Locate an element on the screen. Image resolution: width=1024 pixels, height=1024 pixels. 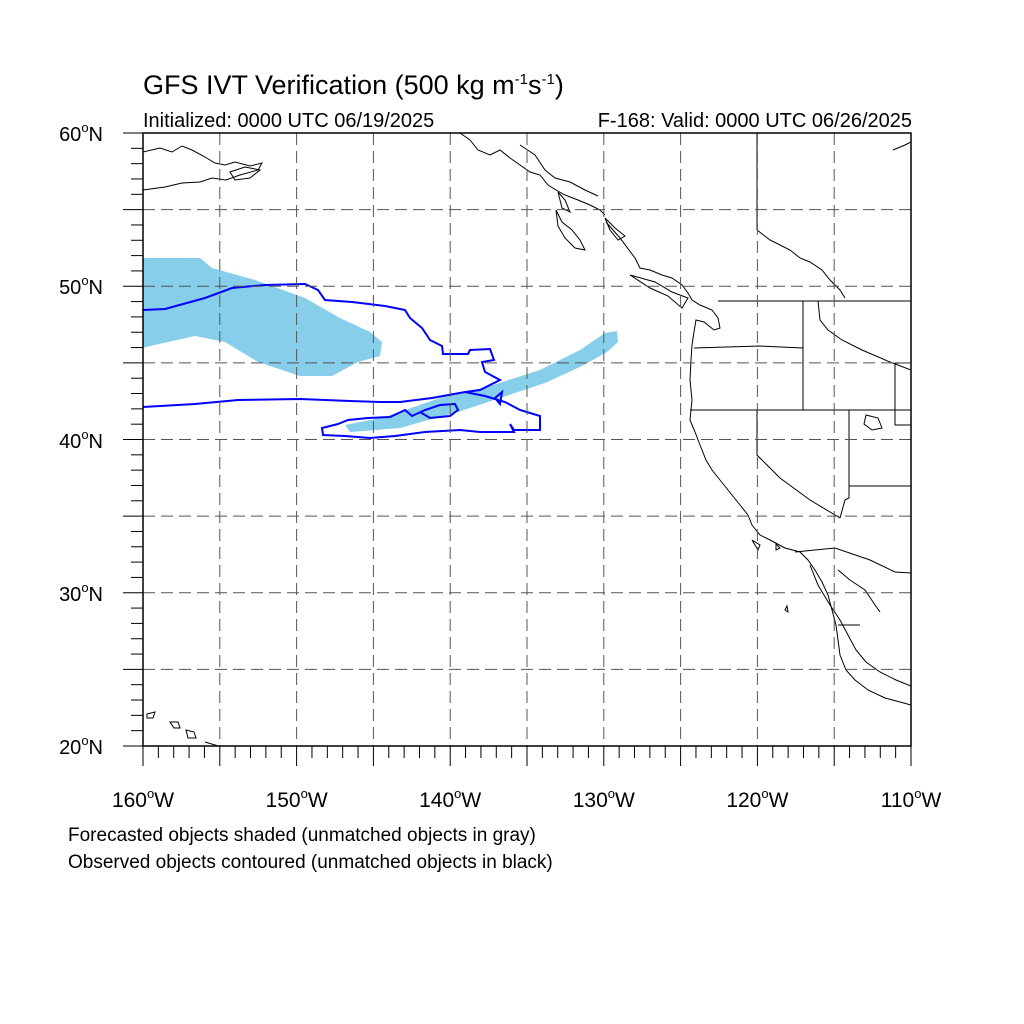
lat-label: 50oN is located at coordinates (81, 286).